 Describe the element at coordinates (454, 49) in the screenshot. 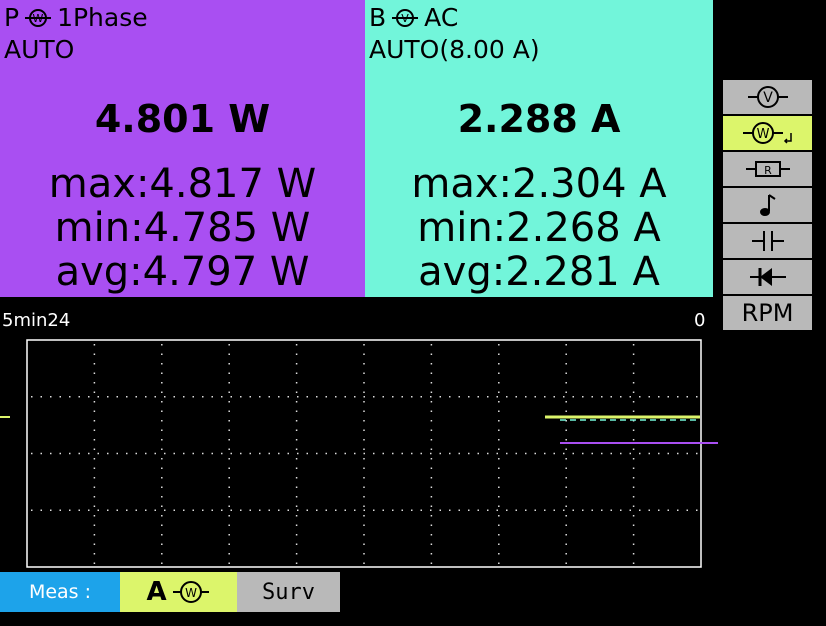

I see `range: AUTO(8.00 A)` at that location.